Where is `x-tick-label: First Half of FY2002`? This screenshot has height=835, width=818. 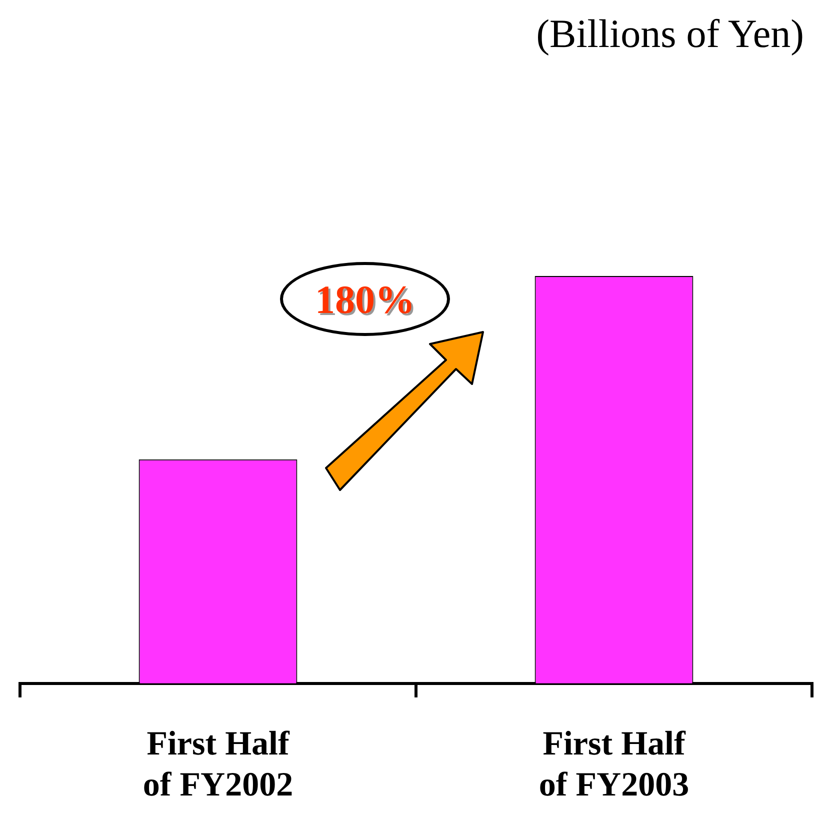 x-tick-label: First Half of FY2002 is located at coordinates (218, 765).